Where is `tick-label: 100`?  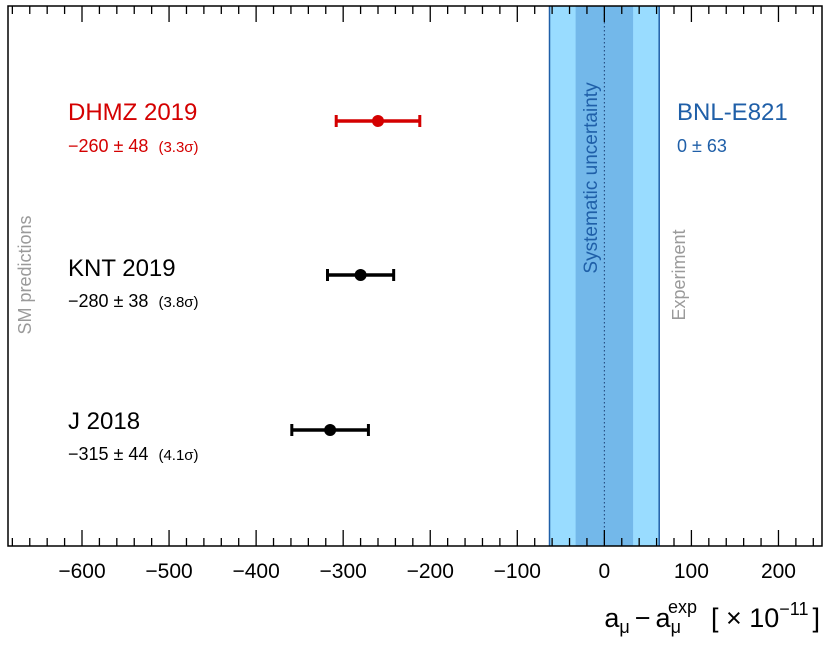 tick-label: 100 is located at coordinates (691, 571).